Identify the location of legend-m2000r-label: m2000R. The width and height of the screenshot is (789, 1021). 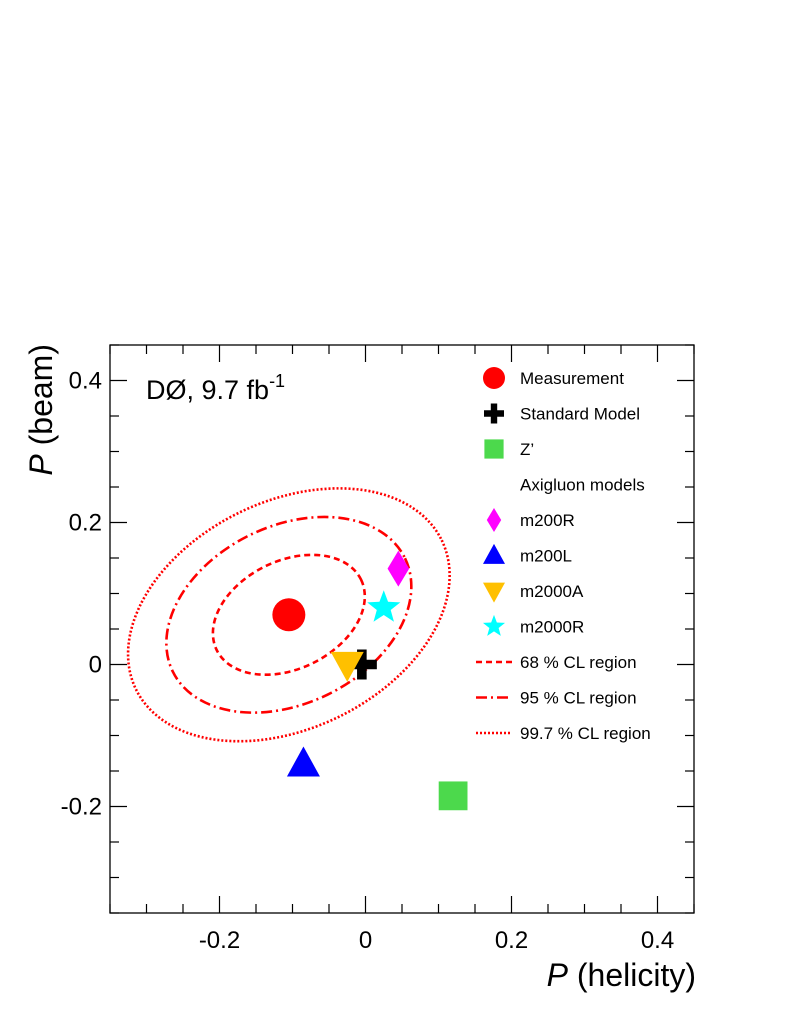
(552, 627).